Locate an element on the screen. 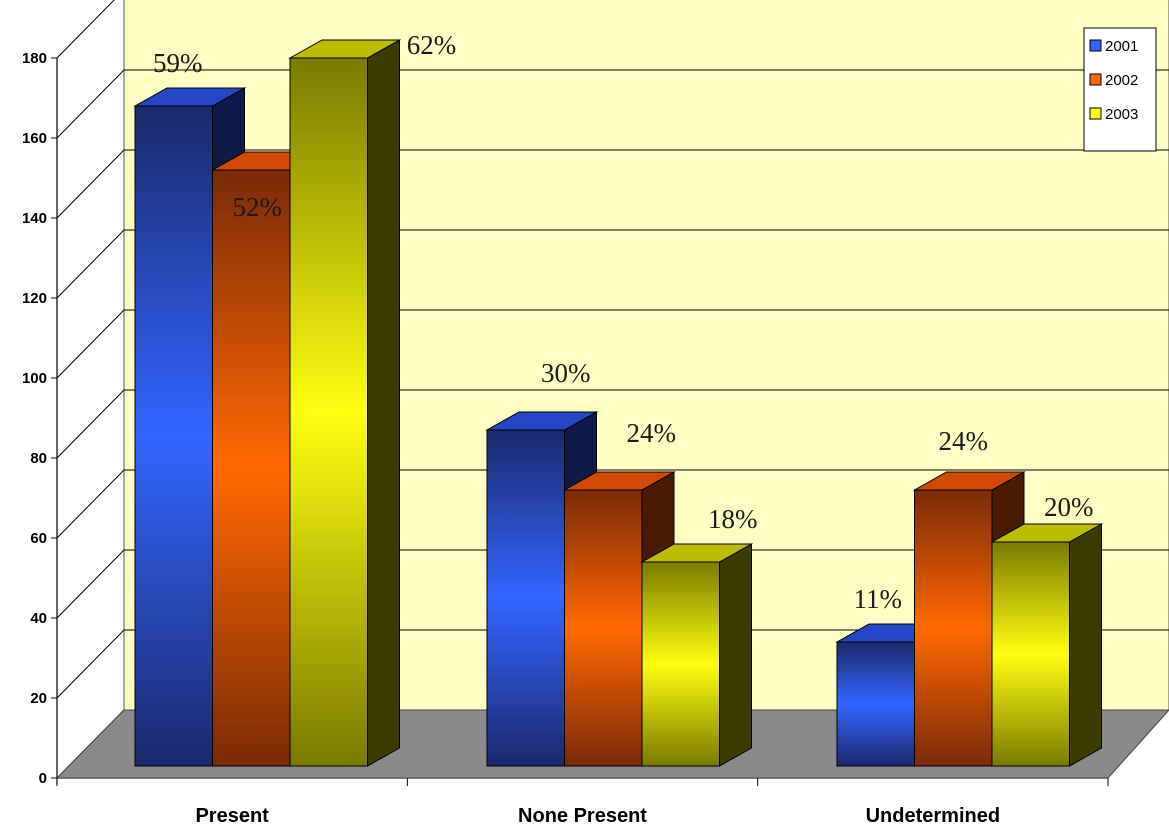 The height and width of the screenshot is (829, 1169). y-tick-label: 120 is located at coordinates (34, 298).